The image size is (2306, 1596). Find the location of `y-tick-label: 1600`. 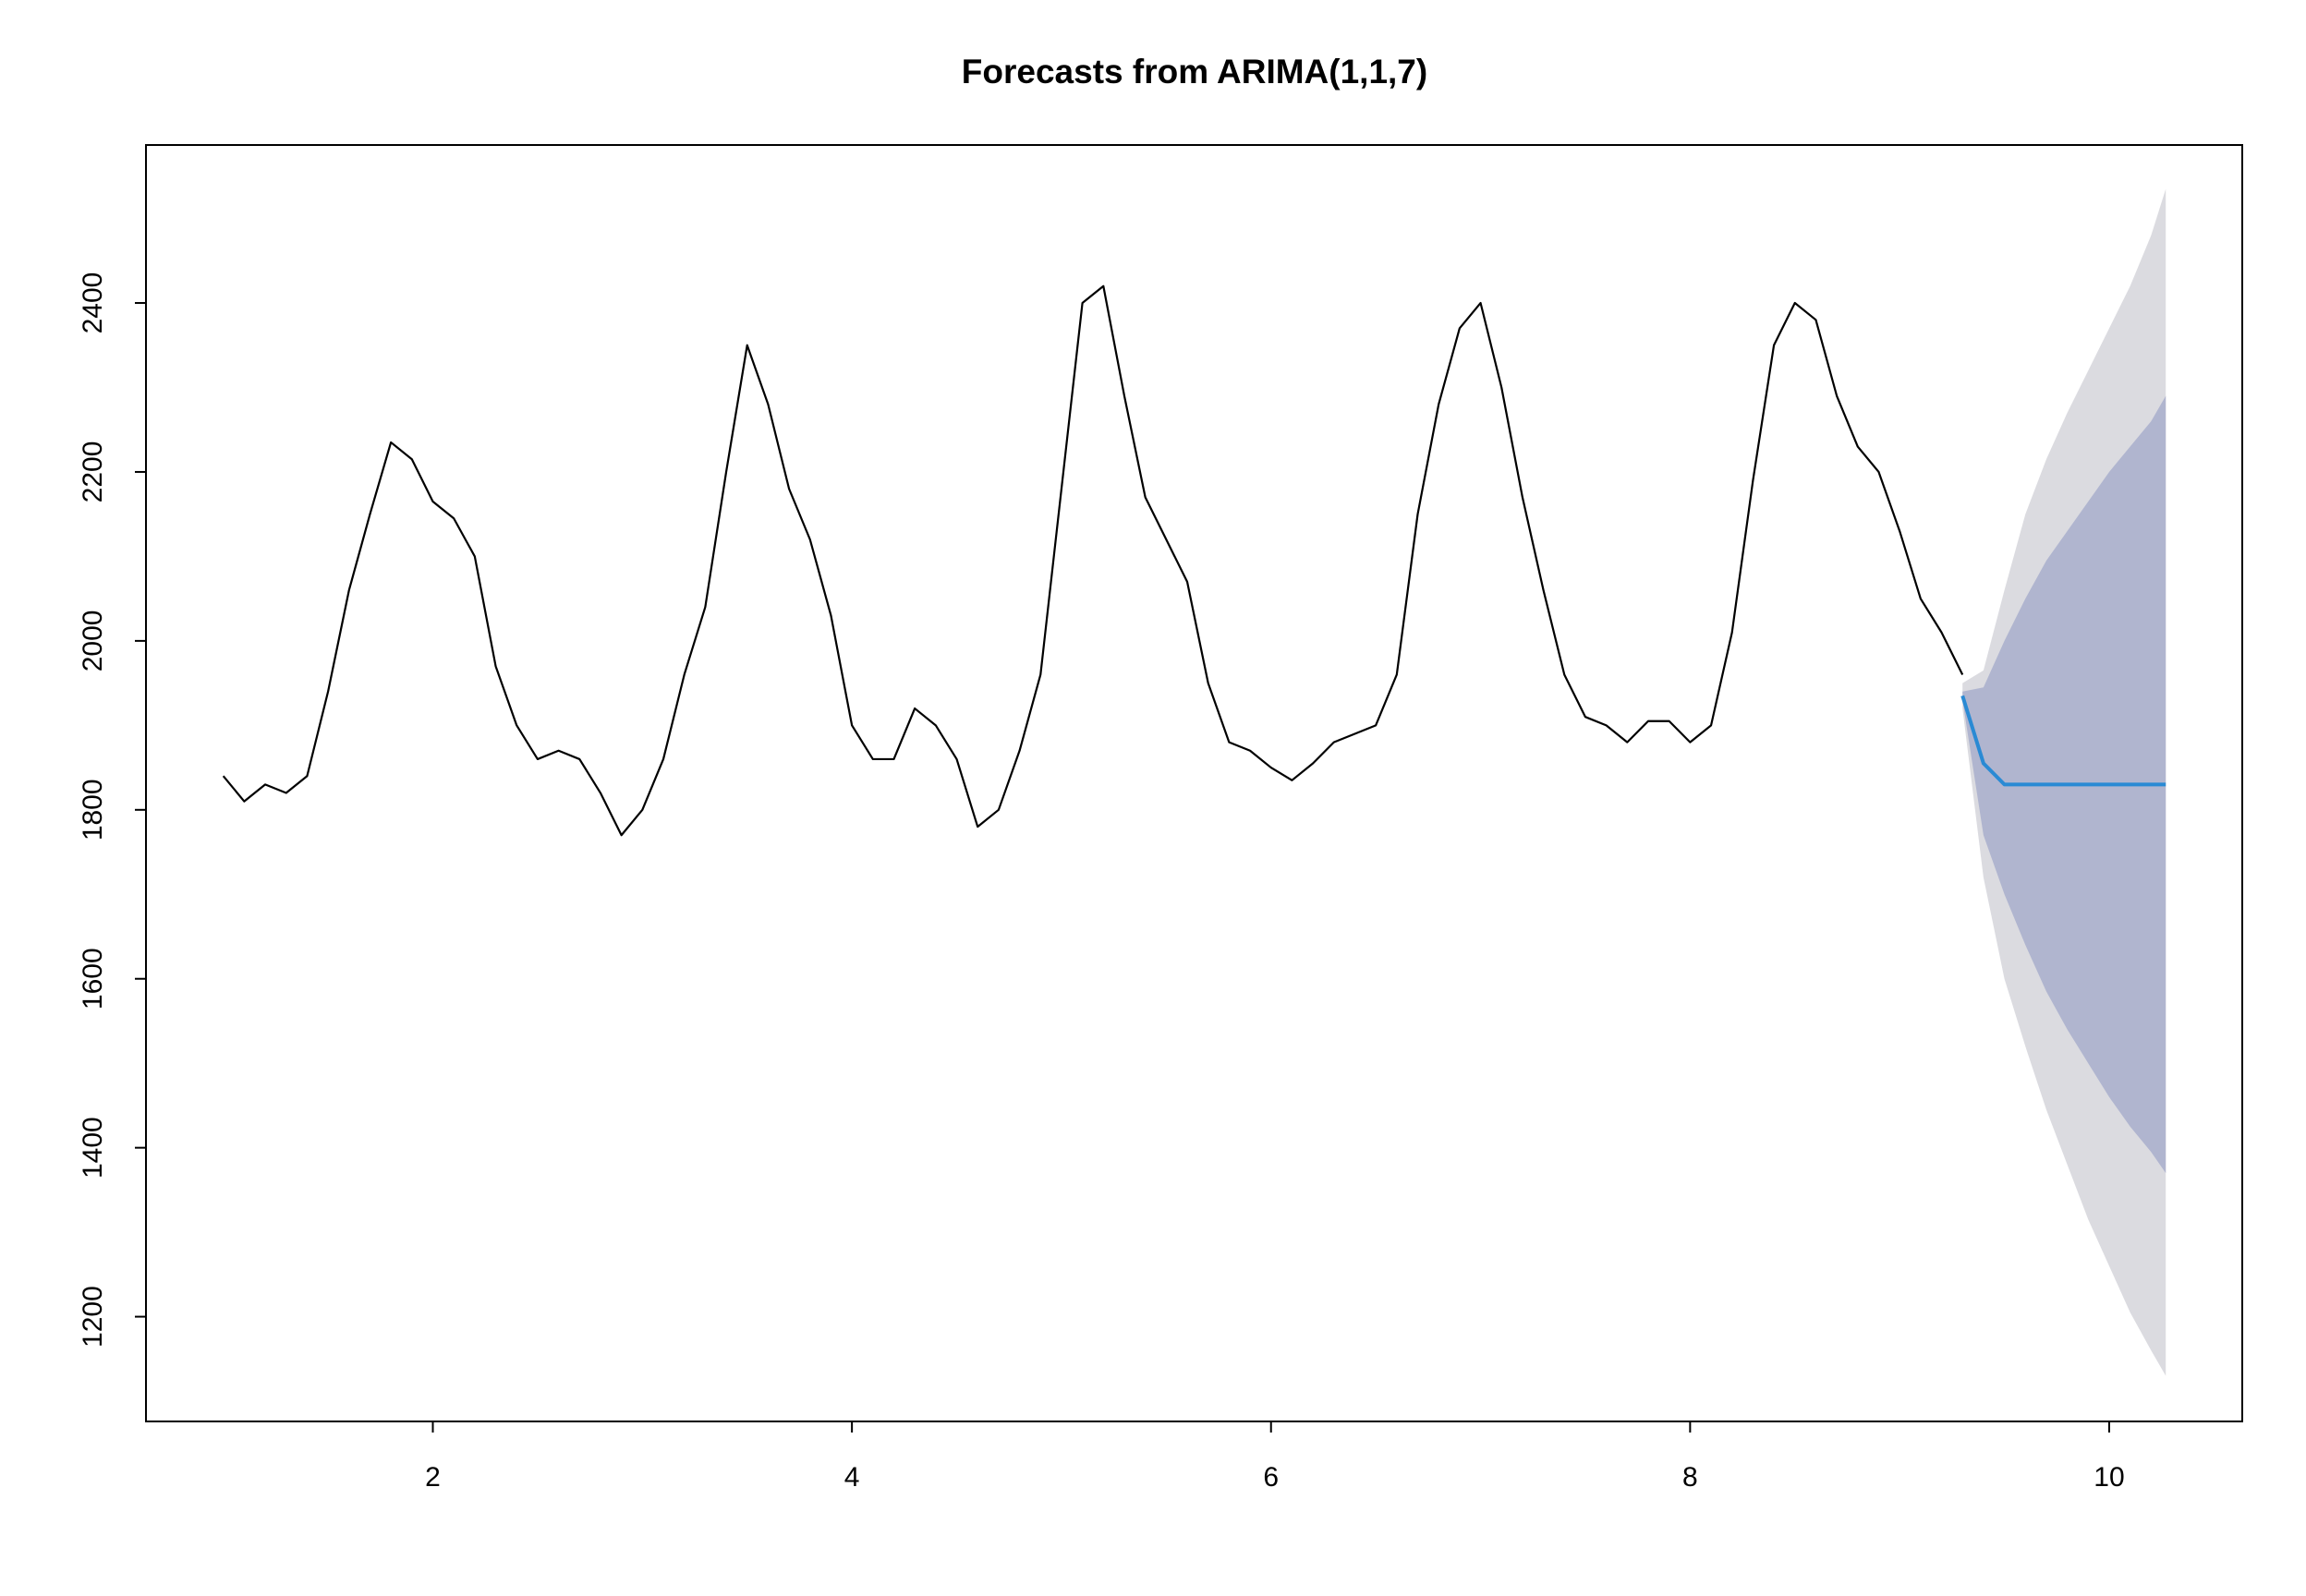

y-tick-label: 1600 is located at coordinates (93, 979).